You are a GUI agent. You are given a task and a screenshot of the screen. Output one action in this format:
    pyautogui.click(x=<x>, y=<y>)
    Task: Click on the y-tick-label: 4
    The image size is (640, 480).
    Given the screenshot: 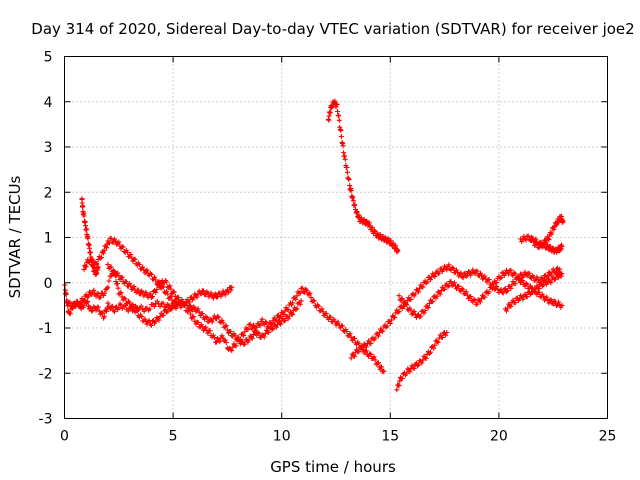 What is the action you would take?
    pyautogui.click(x=48, y=103)
    